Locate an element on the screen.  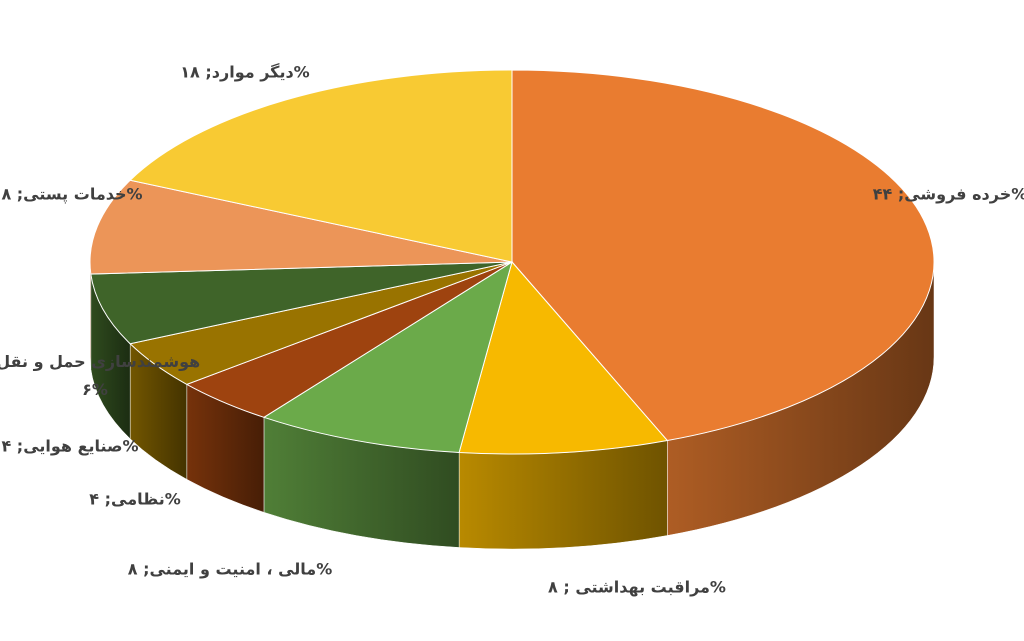
data-label: %خدمات پستی; ۸ is located at coordinates (71, 195).